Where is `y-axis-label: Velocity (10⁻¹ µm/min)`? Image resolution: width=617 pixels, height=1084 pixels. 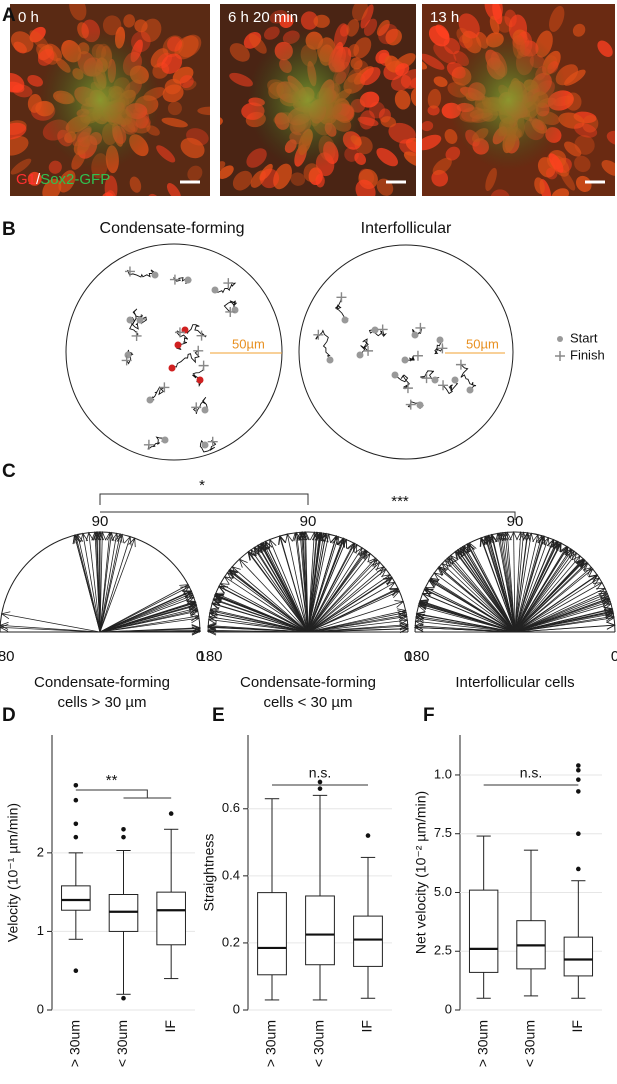
y-axis-label: Velocity (10⁻¹ µm/min) is located at coordinates (13, 872).